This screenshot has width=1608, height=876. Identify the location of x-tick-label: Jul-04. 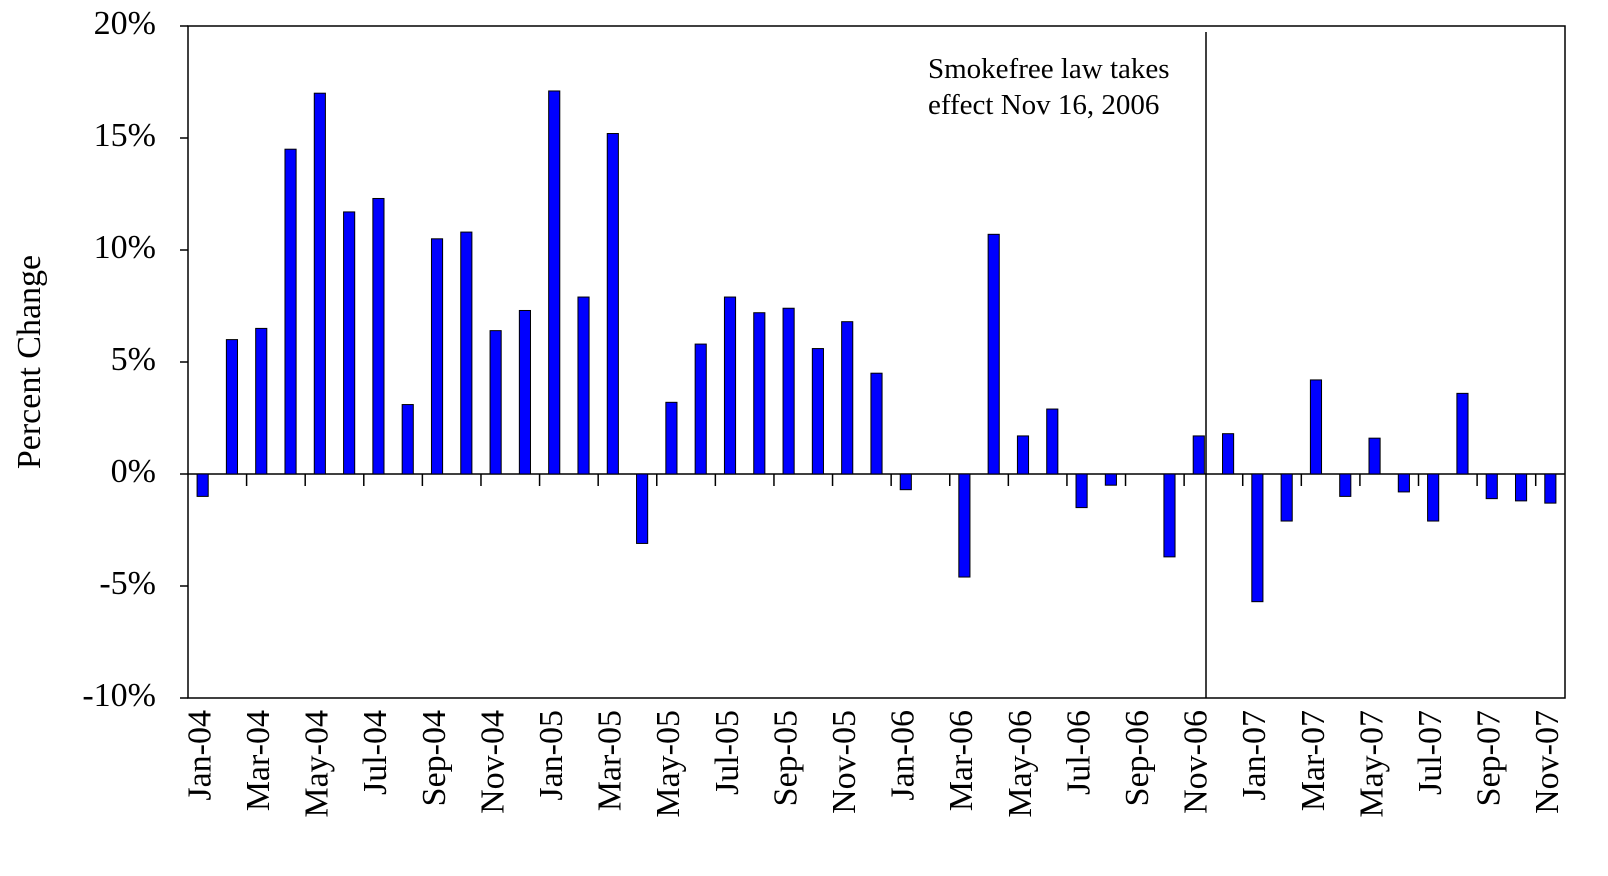
(375, 752).